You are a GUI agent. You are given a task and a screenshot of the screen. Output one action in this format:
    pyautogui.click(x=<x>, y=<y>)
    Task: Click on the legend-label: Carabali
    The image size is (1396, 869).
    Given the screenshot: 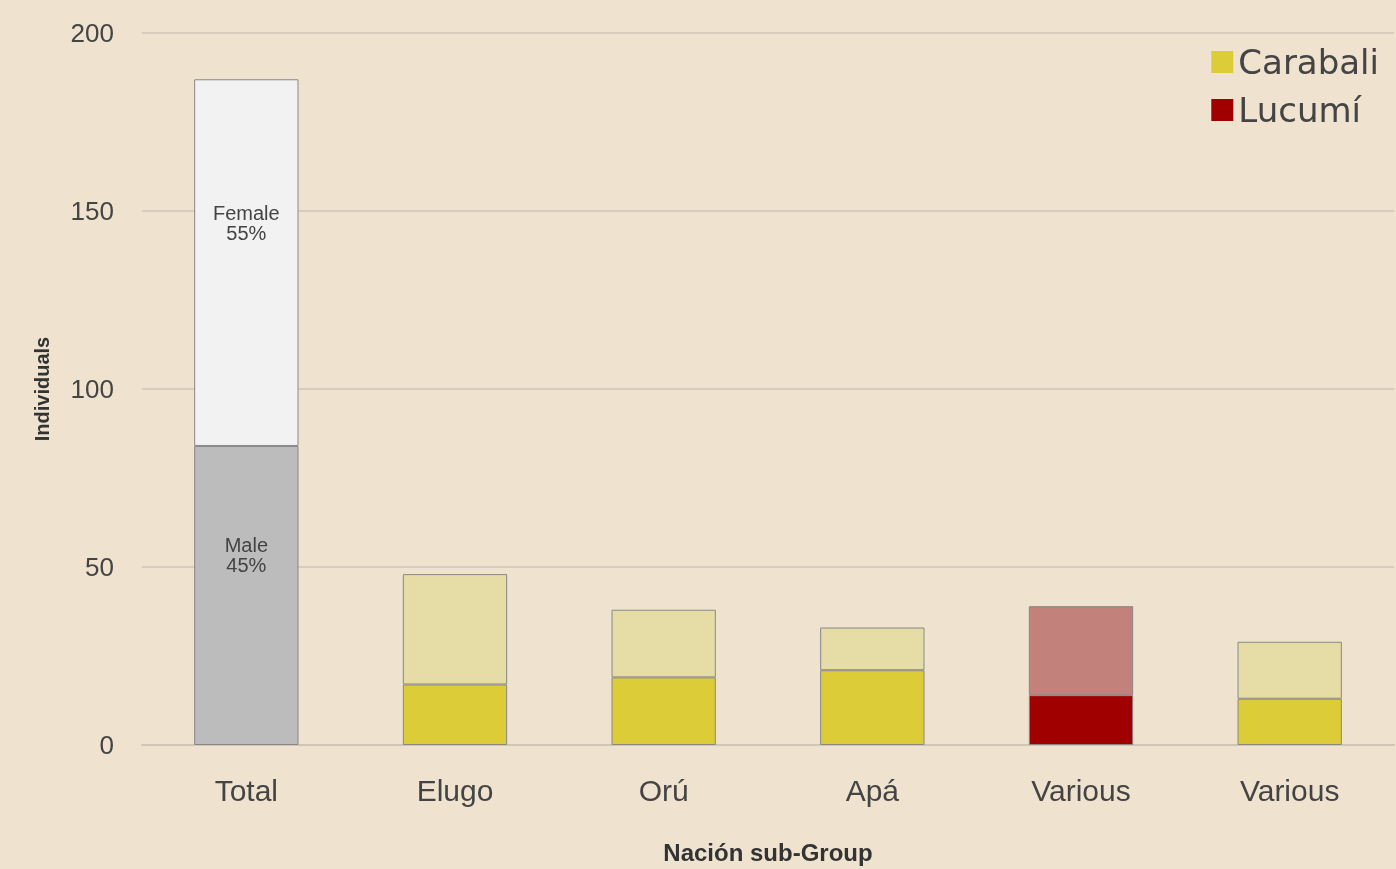 What is the action you would take?
    pyautogui.click(x=1308, y=62)
    